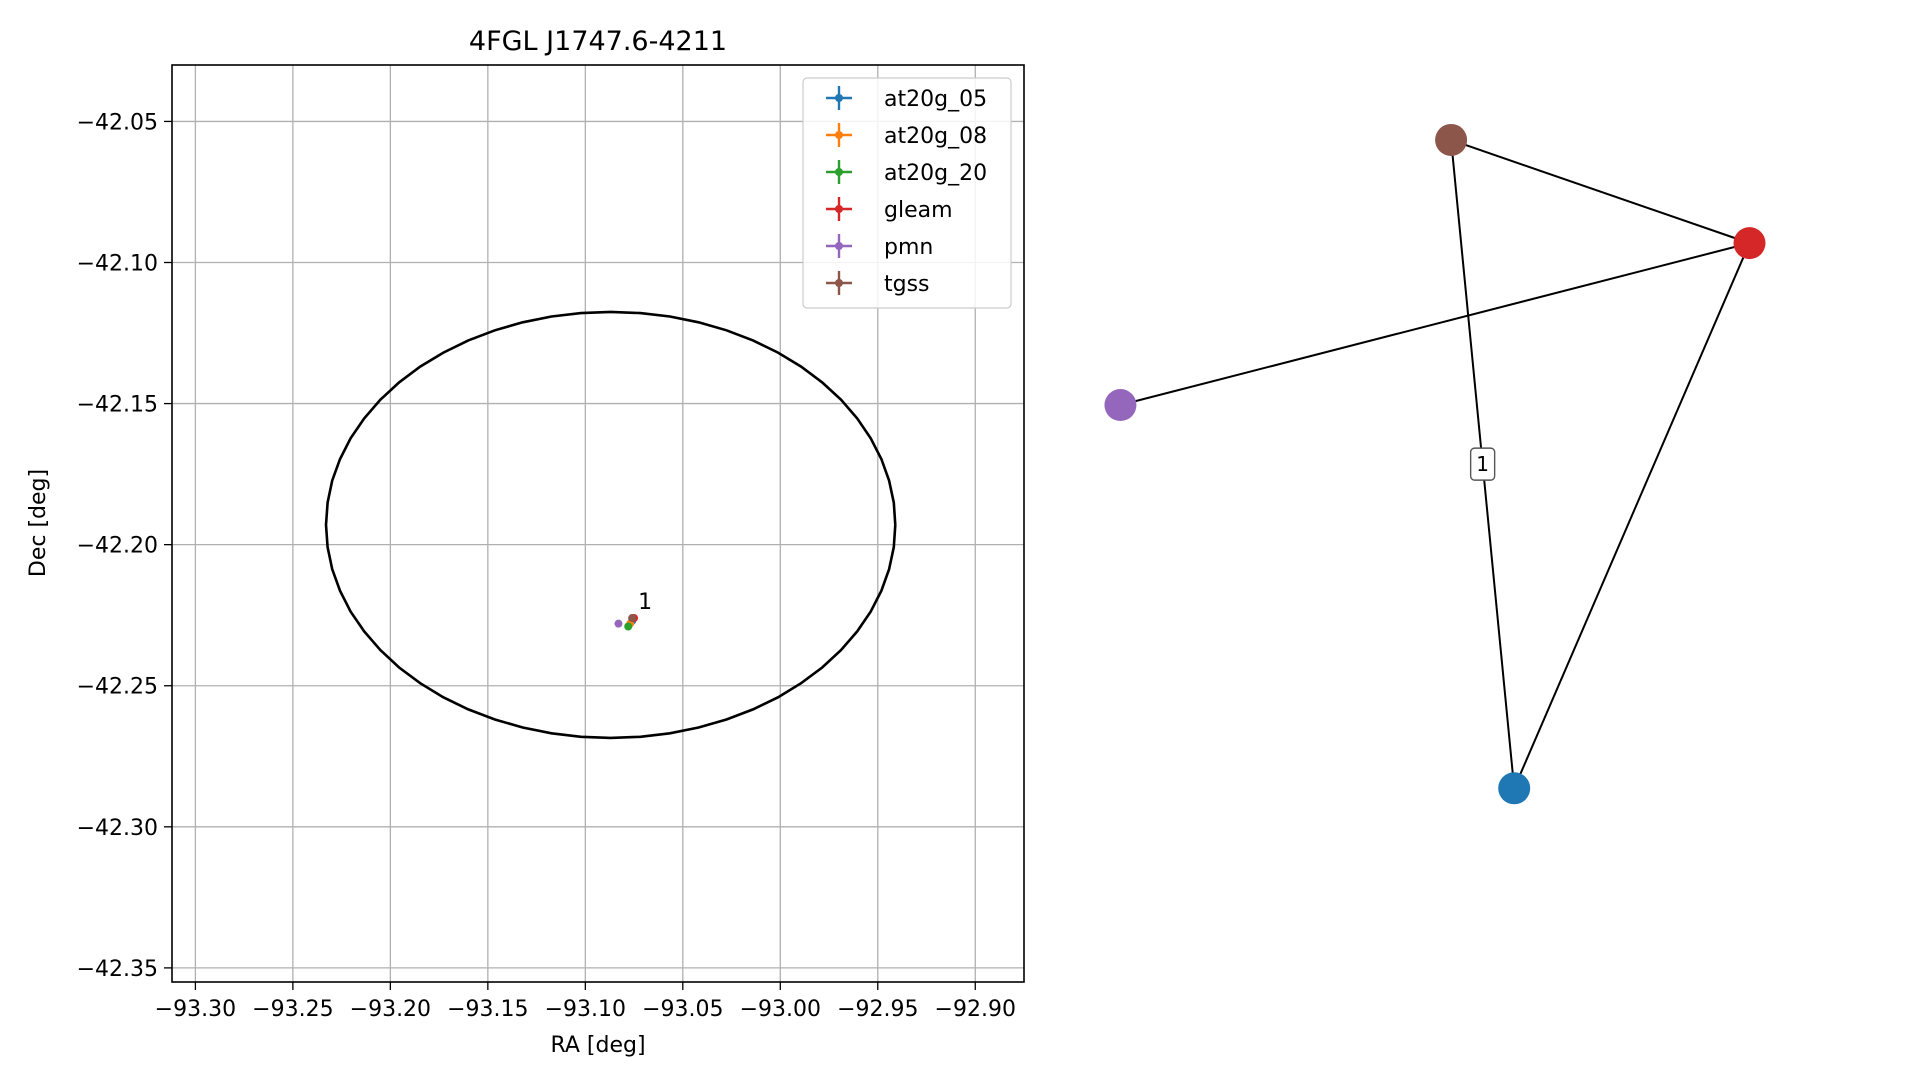  Describe the element at coordinates (117, 122) in the screenshot. I see `y-tick-label: −42.05` at that location.